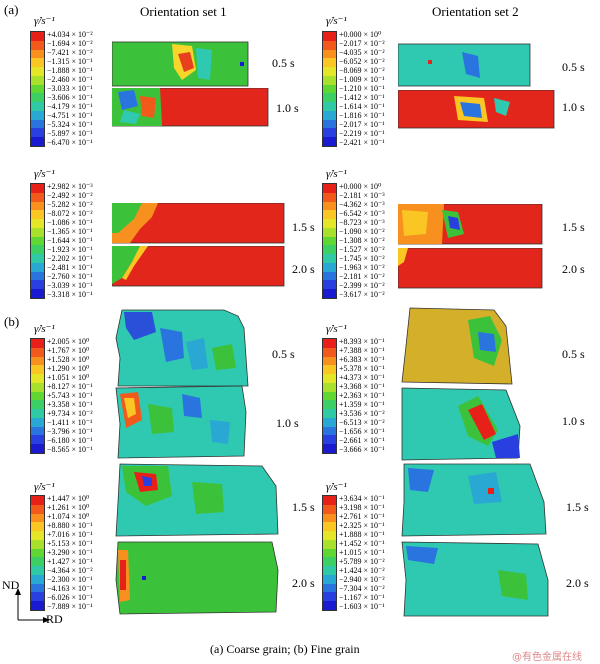 The height and width of the screenshot is (664, 600). I want to click on legend-tick-label: −8.723 × 10⁻³, so click(362, 222).